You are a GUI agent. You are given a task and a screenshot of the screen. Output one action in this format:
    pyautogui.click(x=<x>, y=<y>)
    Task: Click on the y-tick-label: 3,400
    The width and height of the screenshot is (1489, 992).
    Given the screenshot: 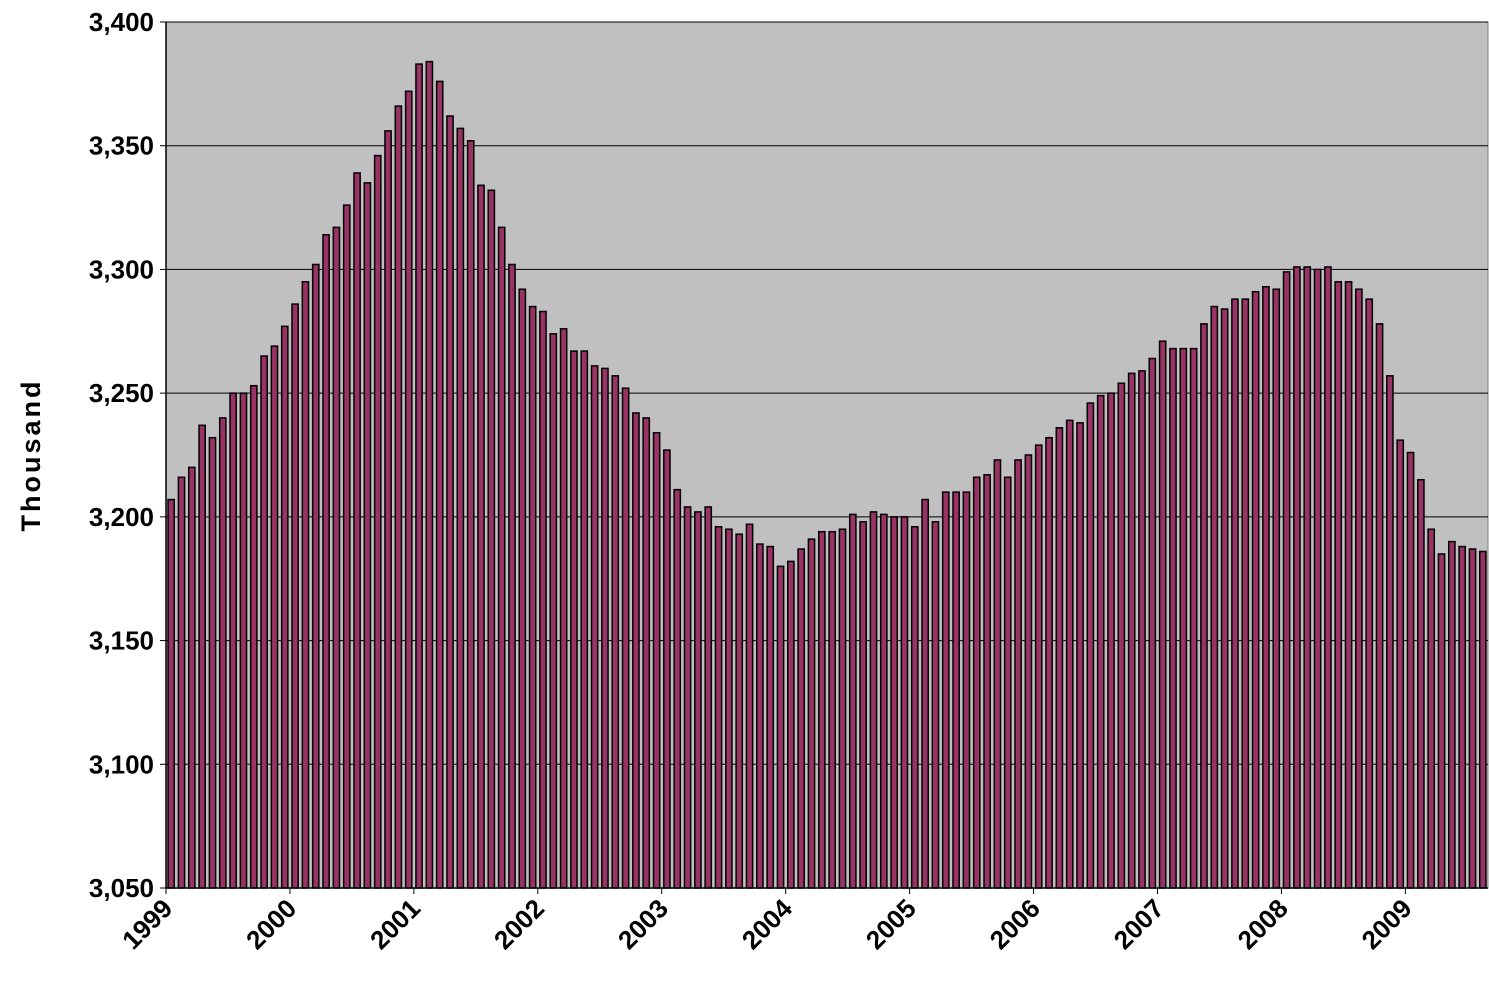 What is the action you would take?
    pyautogui.click(x=121, y=22)
    